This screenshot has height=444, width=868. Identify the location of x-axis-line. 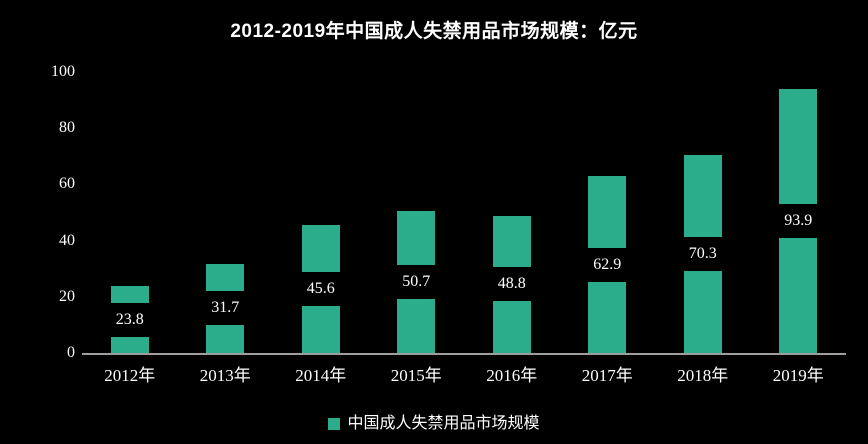
(464, 354).